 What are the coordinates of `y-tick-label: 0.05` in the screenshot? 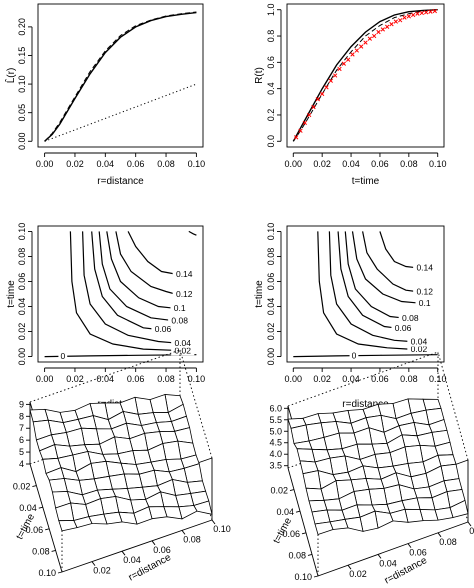 It's located at (22, 113).